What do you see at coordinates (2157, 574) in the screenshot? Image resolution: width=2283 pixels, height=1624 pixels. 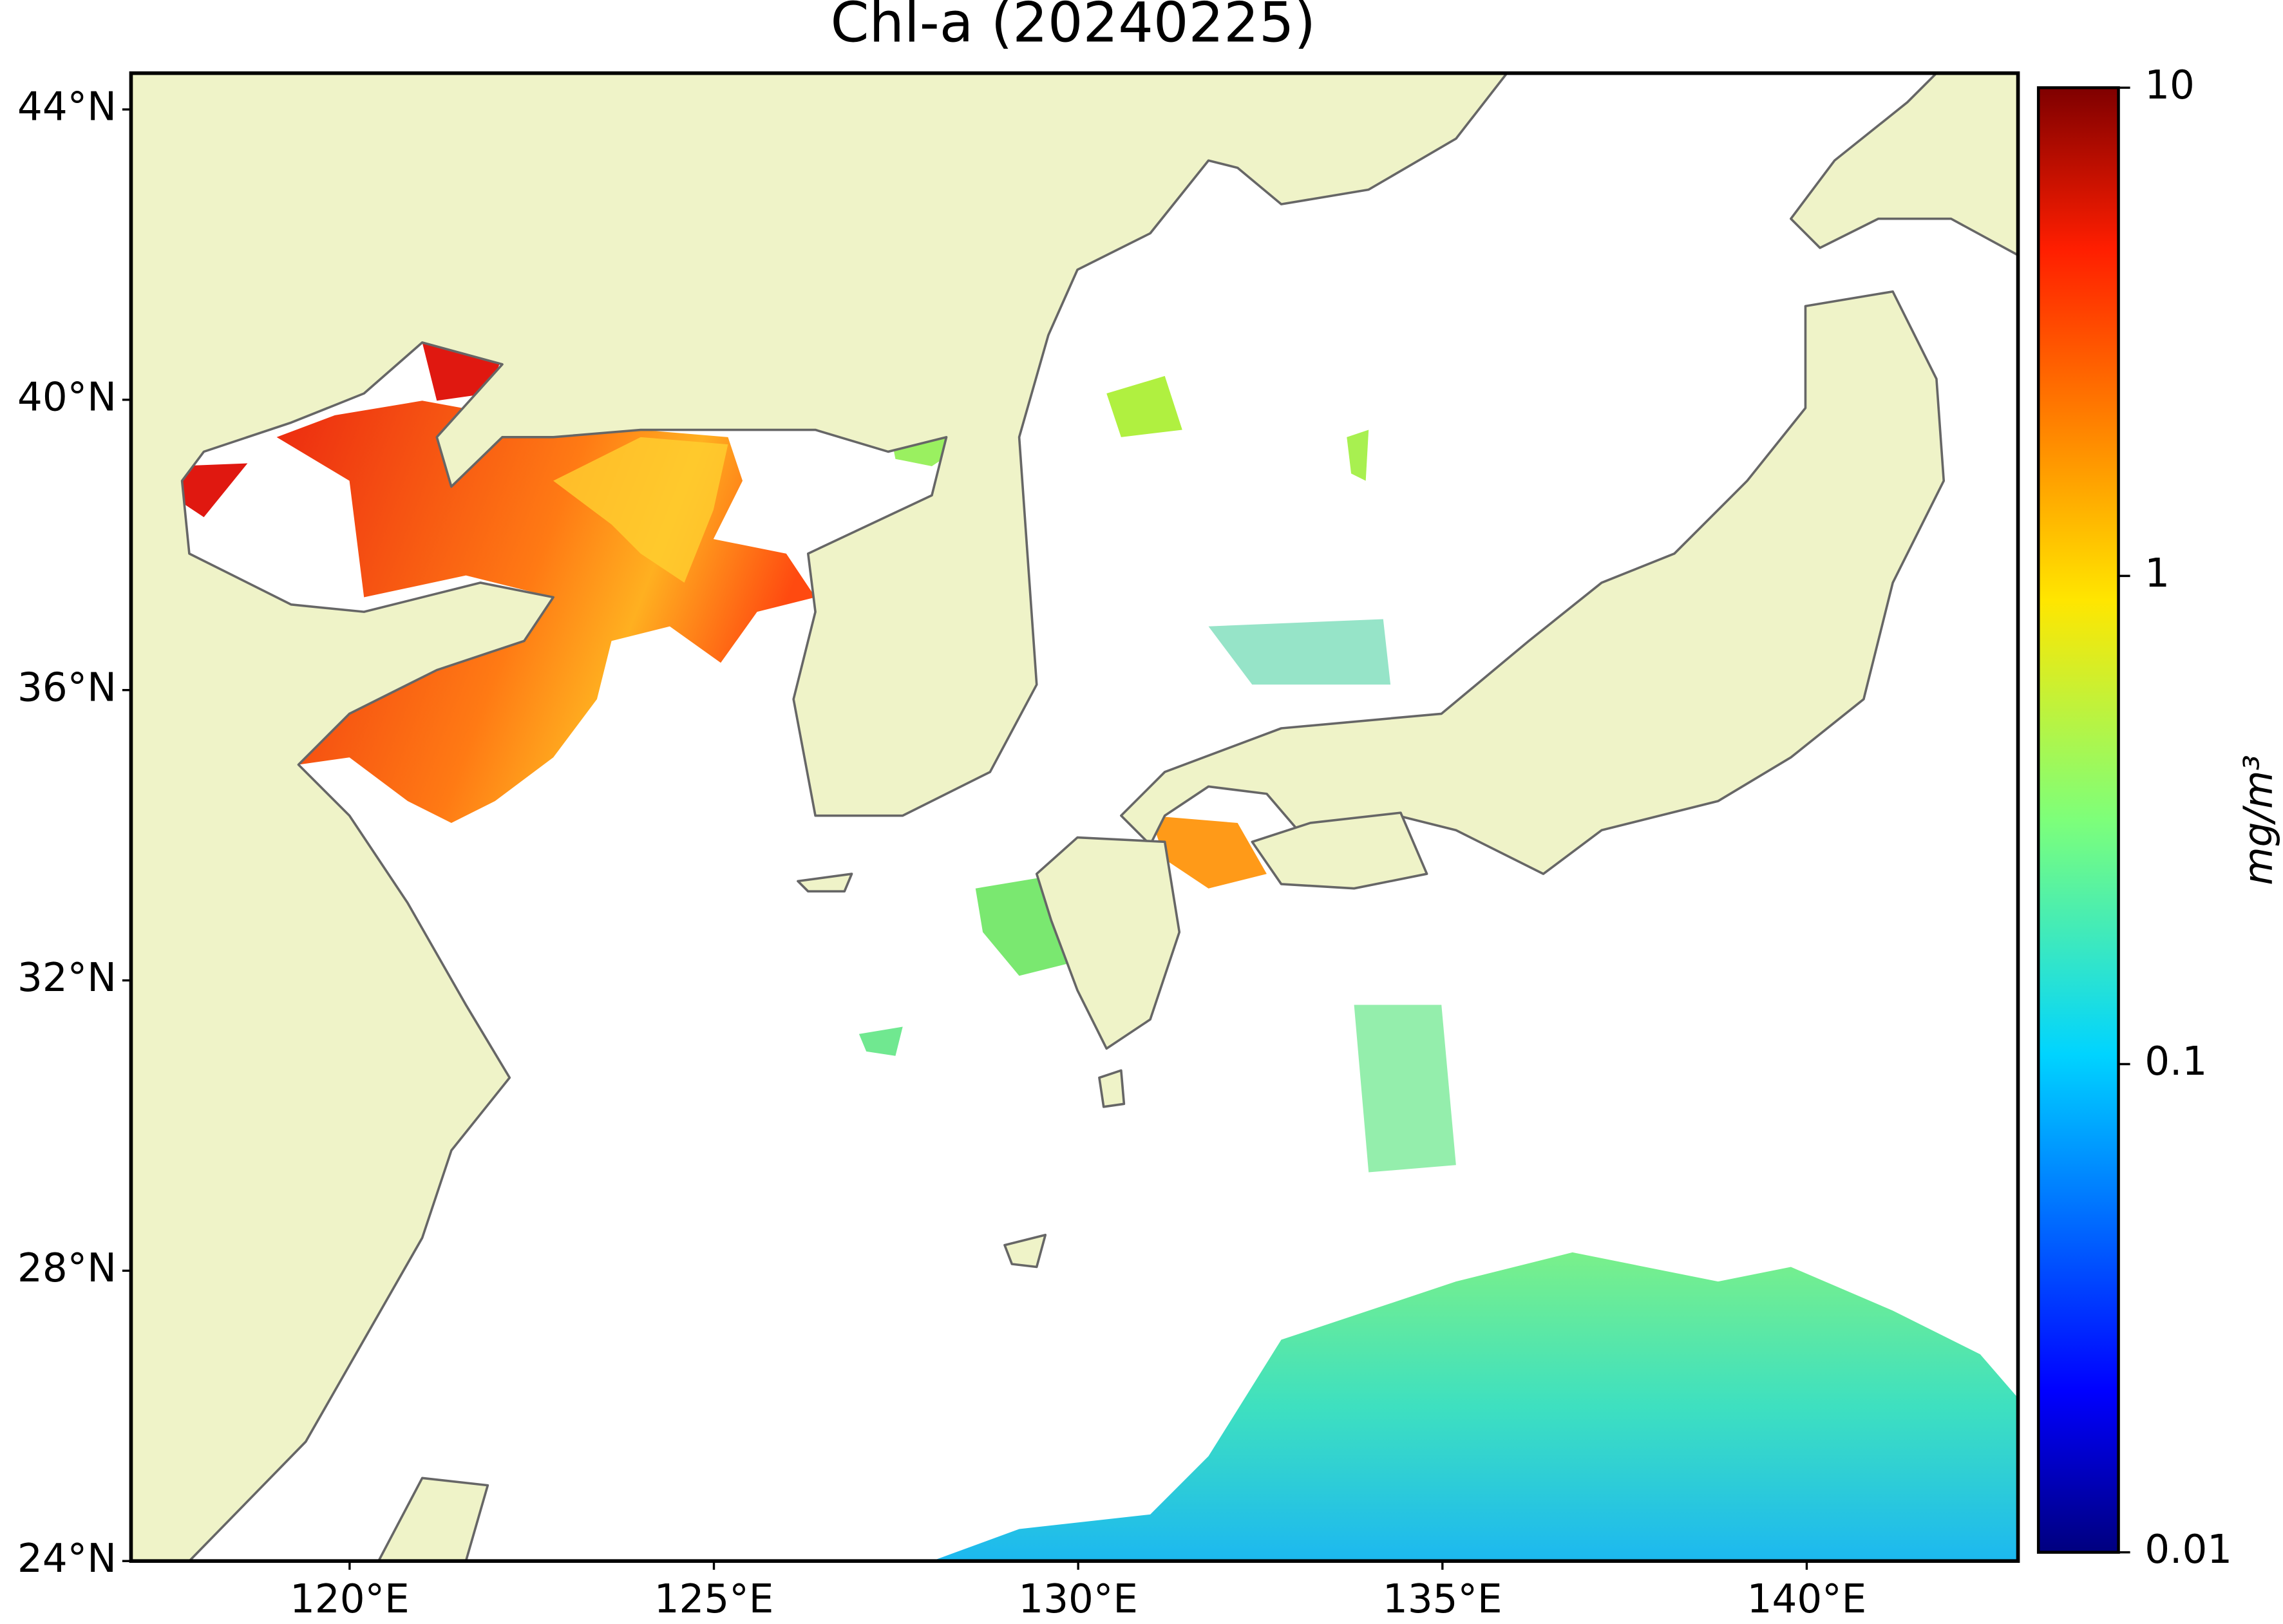 I see `colorbar-tick-label: 1` at bounding box center [2157, 574].